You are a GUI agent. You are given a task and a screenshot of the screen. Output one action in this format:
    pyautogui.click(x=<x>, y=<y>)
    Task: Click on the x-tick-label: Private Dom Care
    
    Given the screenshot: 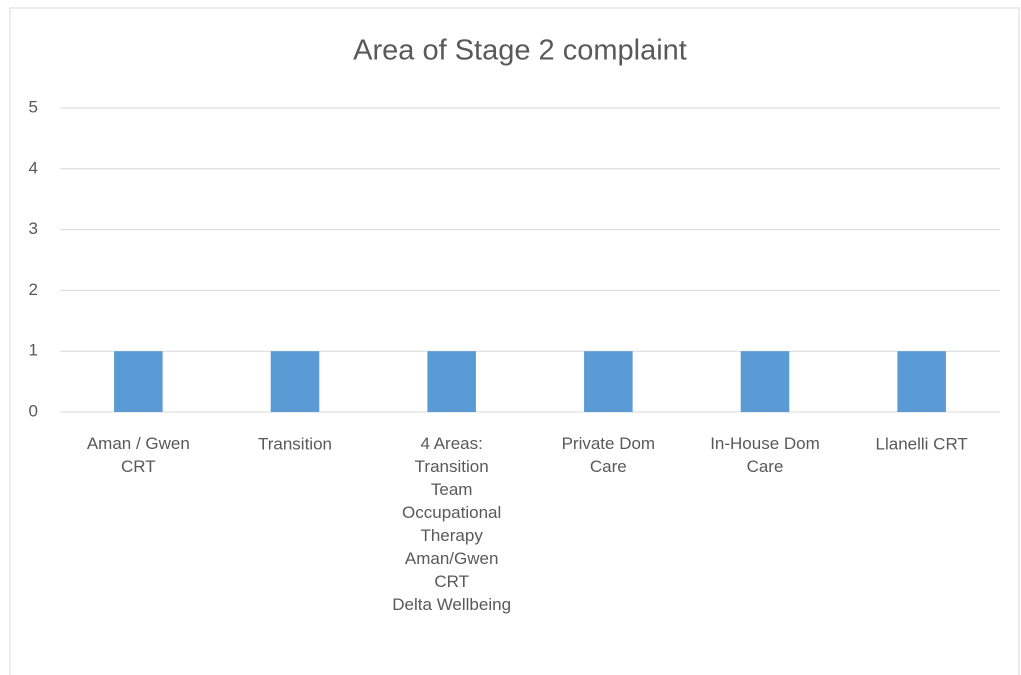 What is the action you would take?
    pyautogui.click(x=609, y=455)
    